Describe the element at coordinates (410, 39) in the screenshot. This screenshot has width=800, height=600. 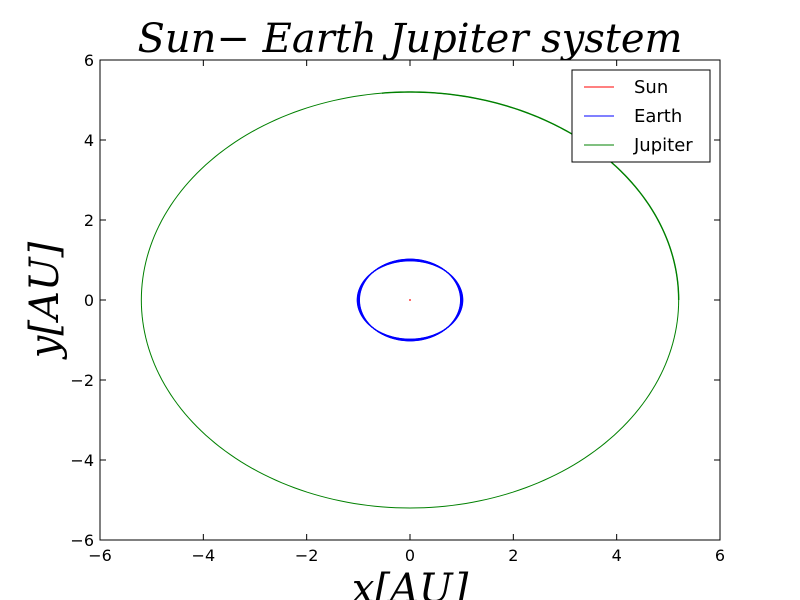
I see `chart-title: Sun− Earth Jupiter system` at that location.